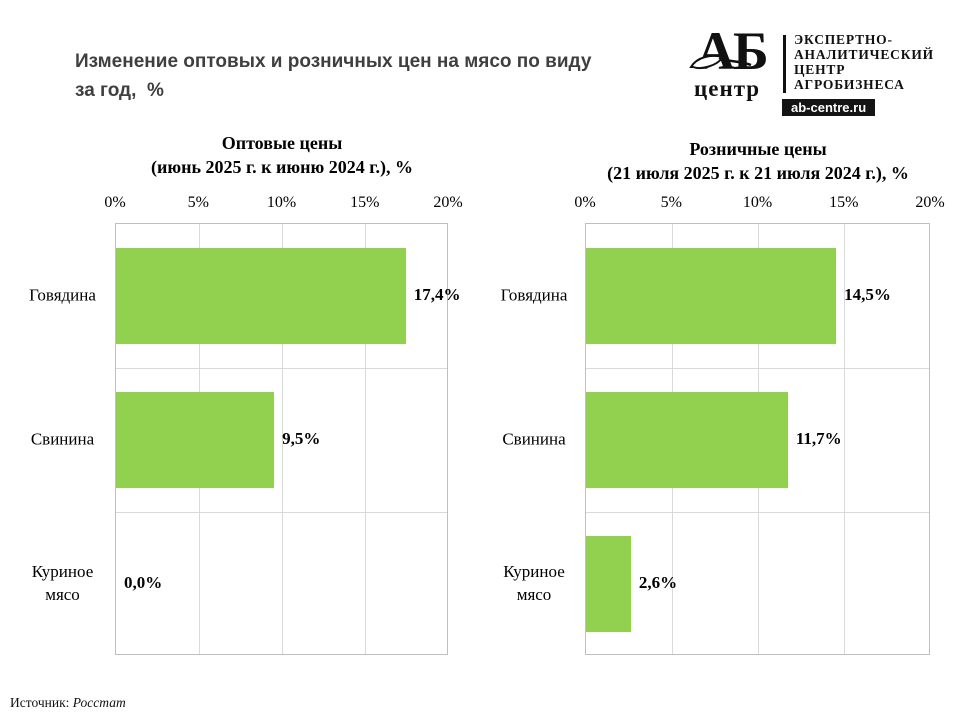 This screenshot has width=960, height=720. Describe the element at coordinates (727, 88) in the screenshot. I see `logo-word: центр` at that location.